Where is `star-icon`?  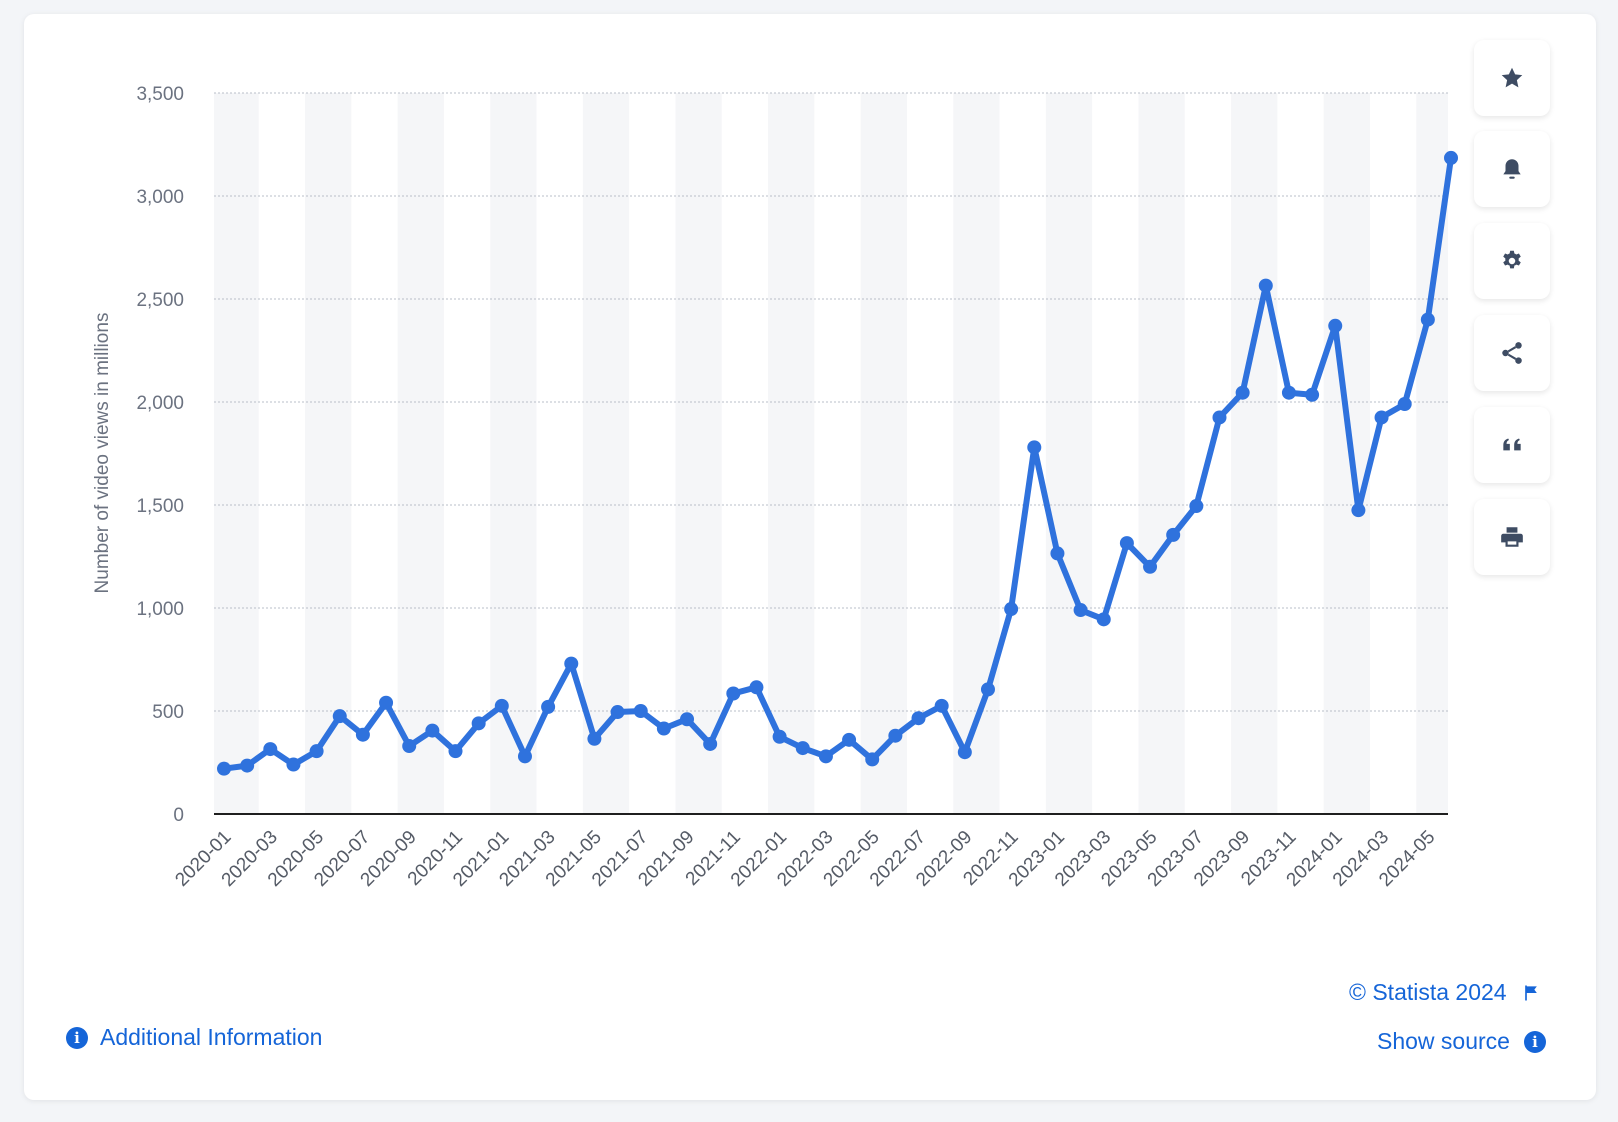
star-icon is located at coordinates (1512, 77).